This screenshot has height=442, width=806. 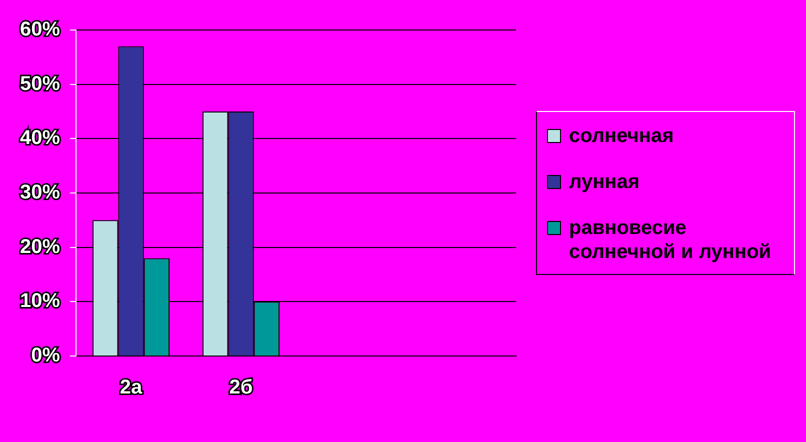 What do you see at coordinates (40, 83) in the screenshot?
I see `y-tick-label: 50%` at bounding box center [40, 83].